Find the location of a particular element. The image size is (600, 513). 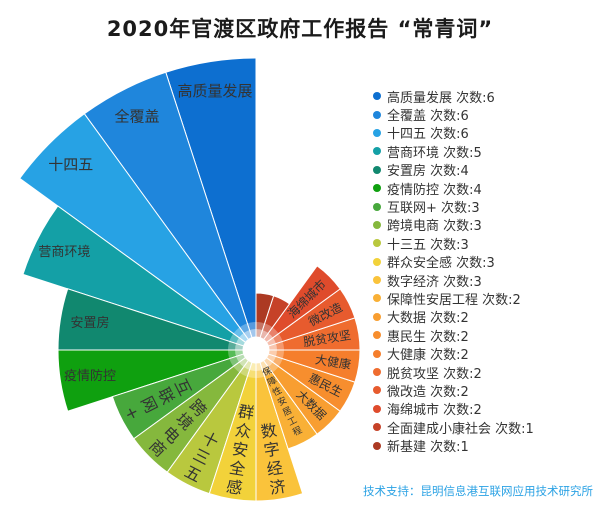

legend-item-label: 微改造 次数:2 is located at coordinates (428, 392).